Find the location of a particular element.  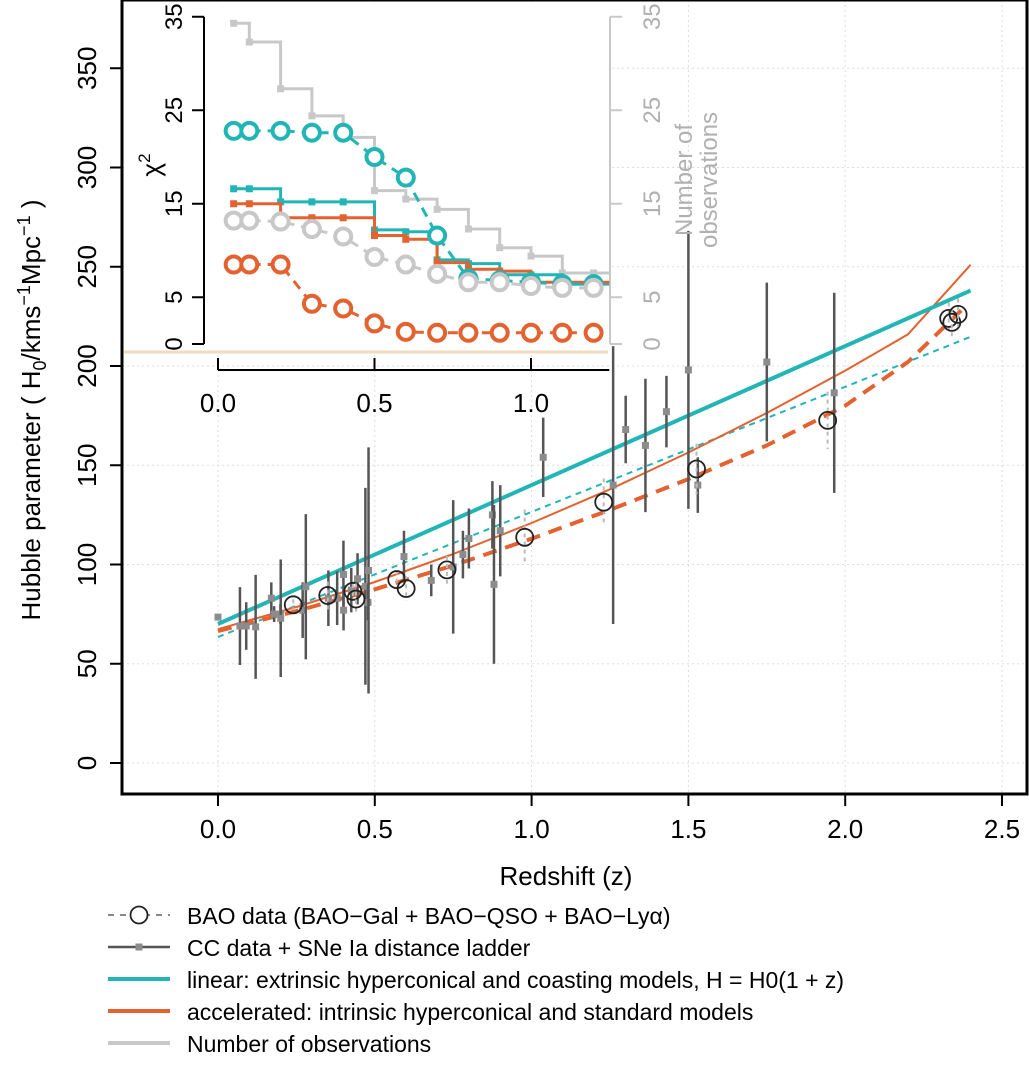

inset-right-tick-label: 25 is located at coordinates (652, 110).